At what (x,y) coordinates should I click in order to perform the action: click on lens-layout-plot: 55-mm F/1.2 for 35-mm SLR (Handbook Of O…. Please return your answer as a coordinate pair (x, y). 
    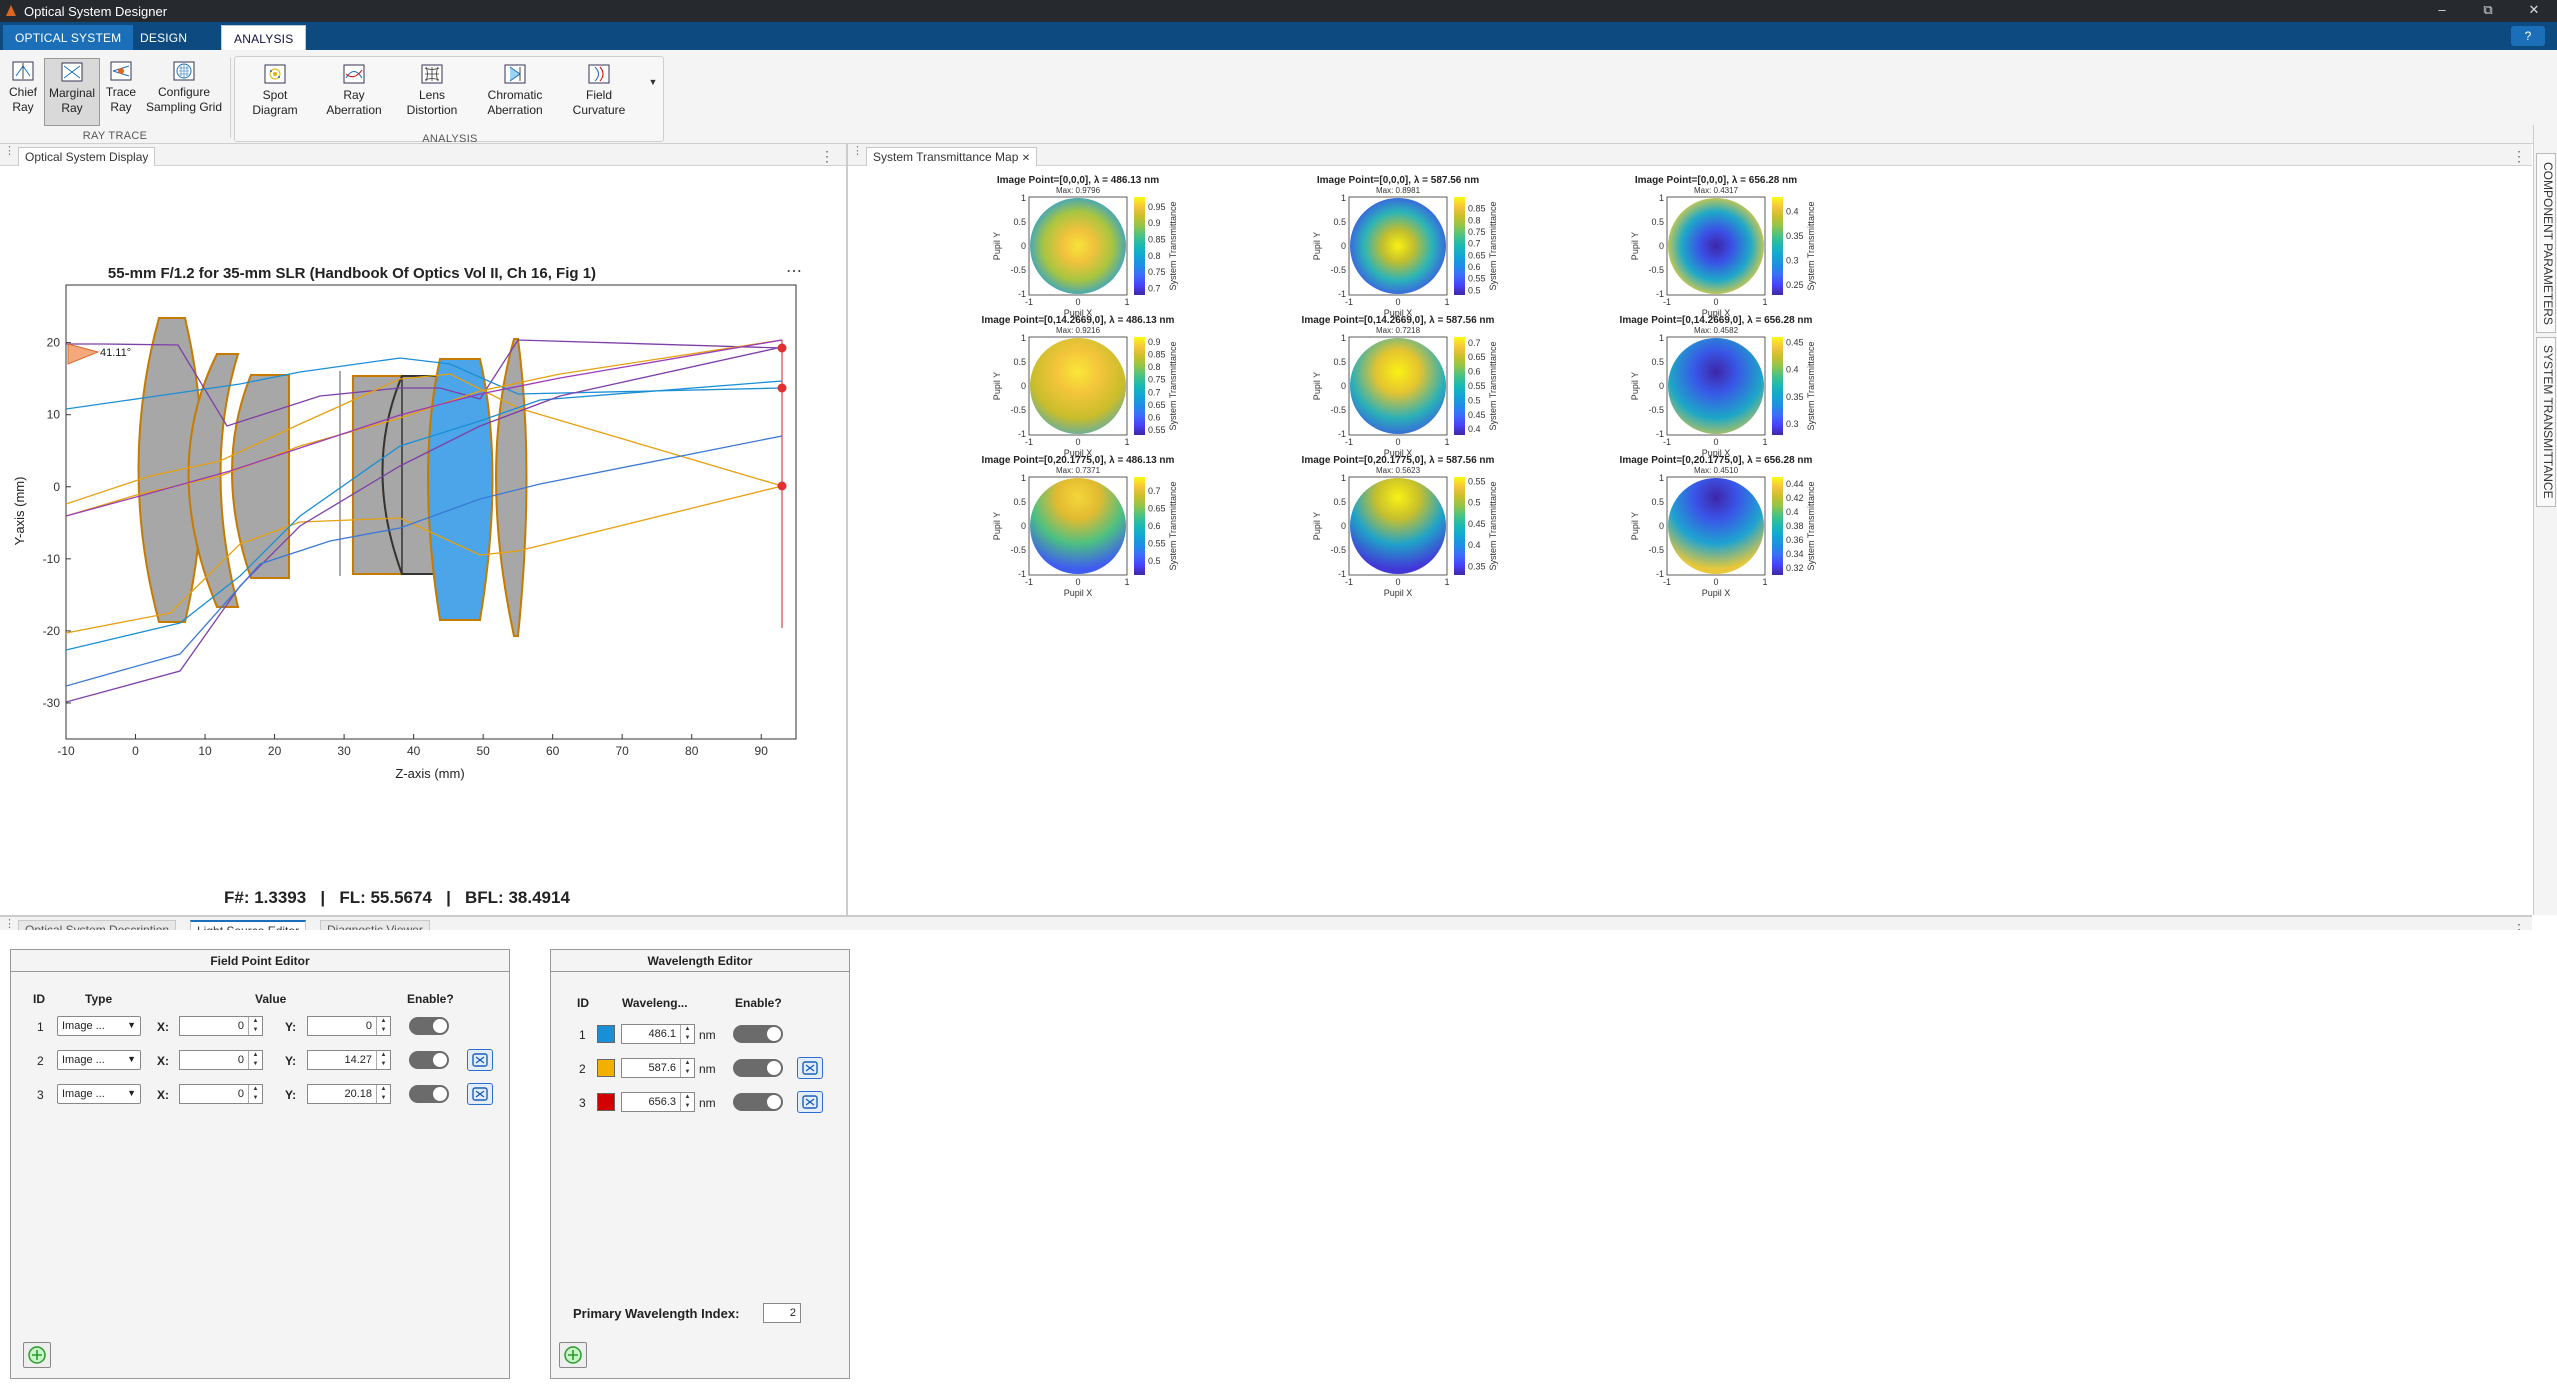
    Looking at the image, I should click on (407, 522).